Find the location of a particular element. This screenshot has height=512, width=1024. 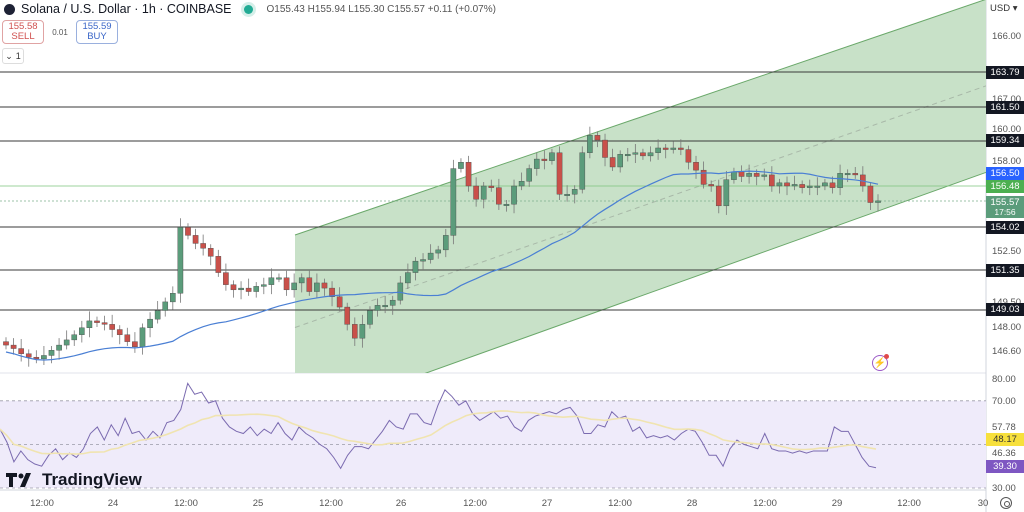

alert-bolt-icon: ⚡ is located at coordinates (880, 362).